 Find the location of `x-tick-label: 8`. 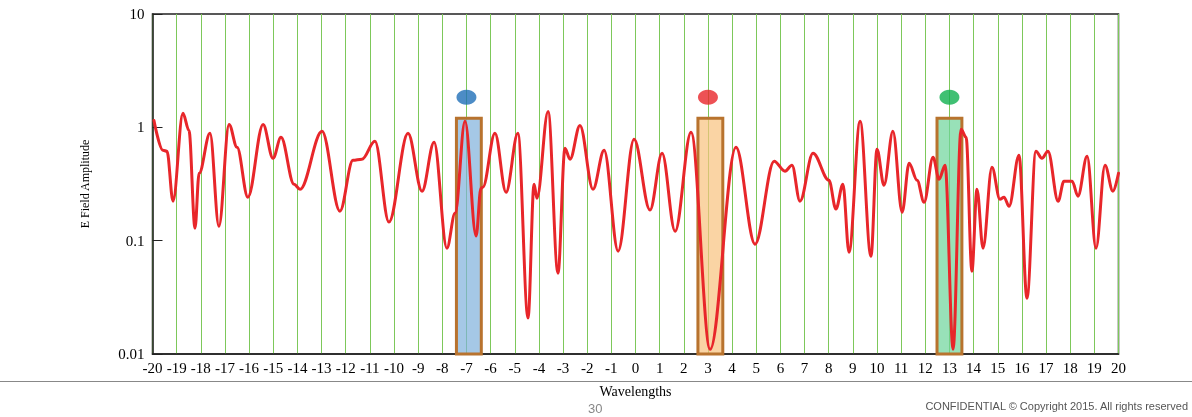

x-tick-label: 8 is located at coordinates (828, 367).